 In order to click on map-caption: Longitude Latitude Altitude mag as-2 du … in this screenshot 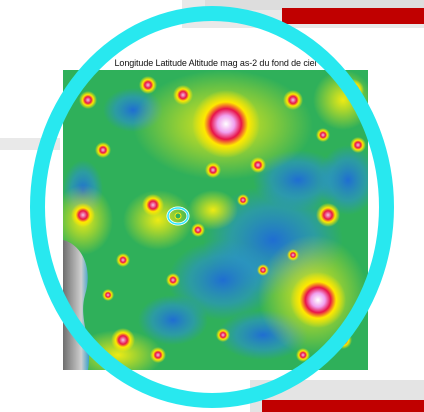, I will do `click(215, 63)`.